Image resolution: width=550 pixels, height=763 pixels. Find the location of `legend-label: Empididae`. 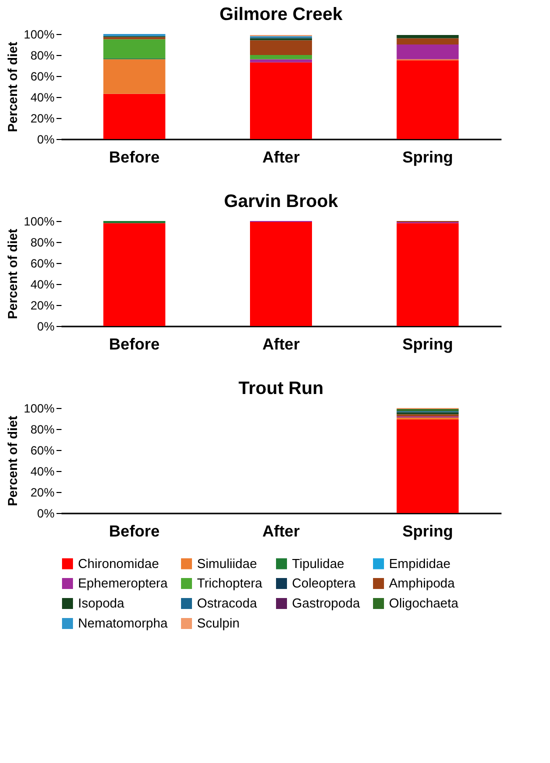

legend-label: Empididae is located at coordinates (419, 563).